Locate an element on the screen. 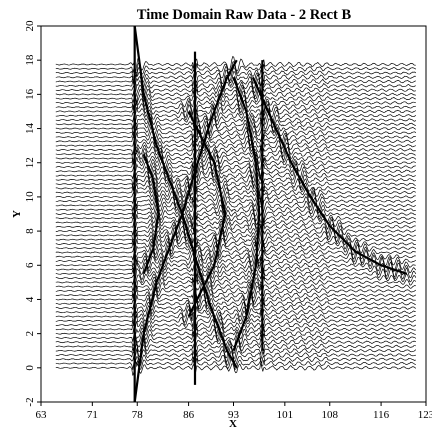 This screenshot has width=432, height=429. y-tick-label: 0 is located at coordinates (30, 368).